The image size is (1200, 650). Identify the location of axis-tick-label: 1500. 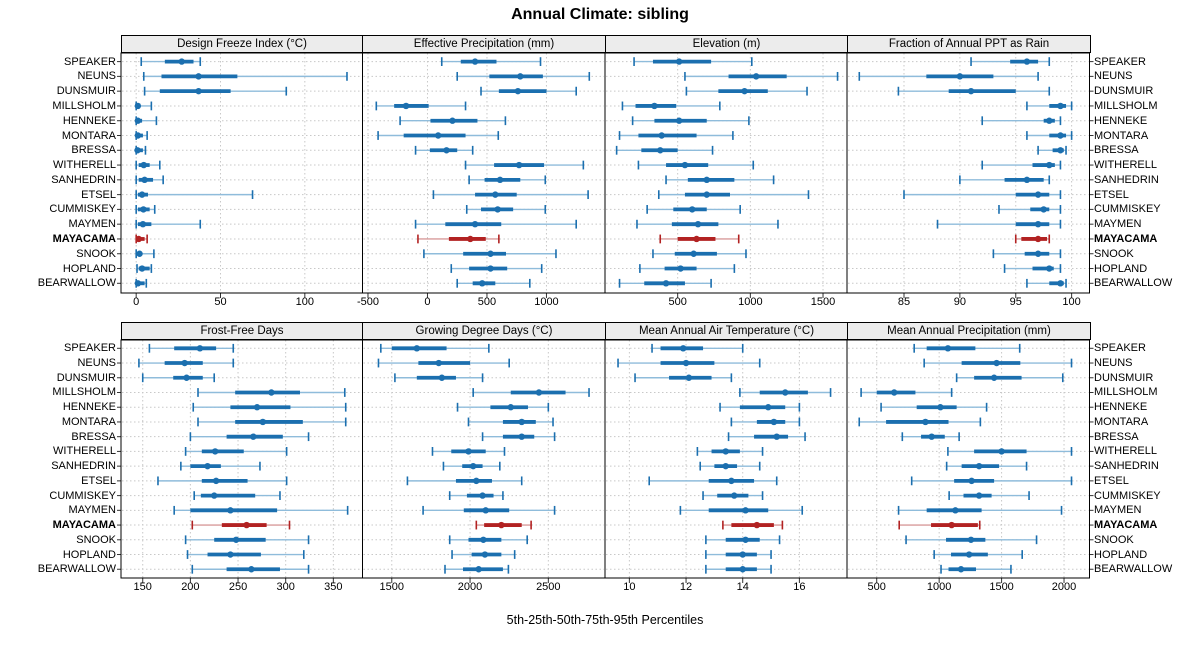
(391, 587).